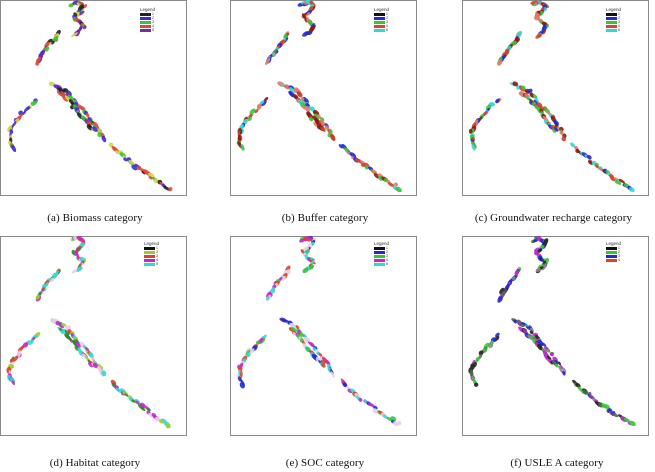  What do you see at coordinates (387, 18) in the screenshot?
I see `legend-label: 2` at bounding box center [387, 18].